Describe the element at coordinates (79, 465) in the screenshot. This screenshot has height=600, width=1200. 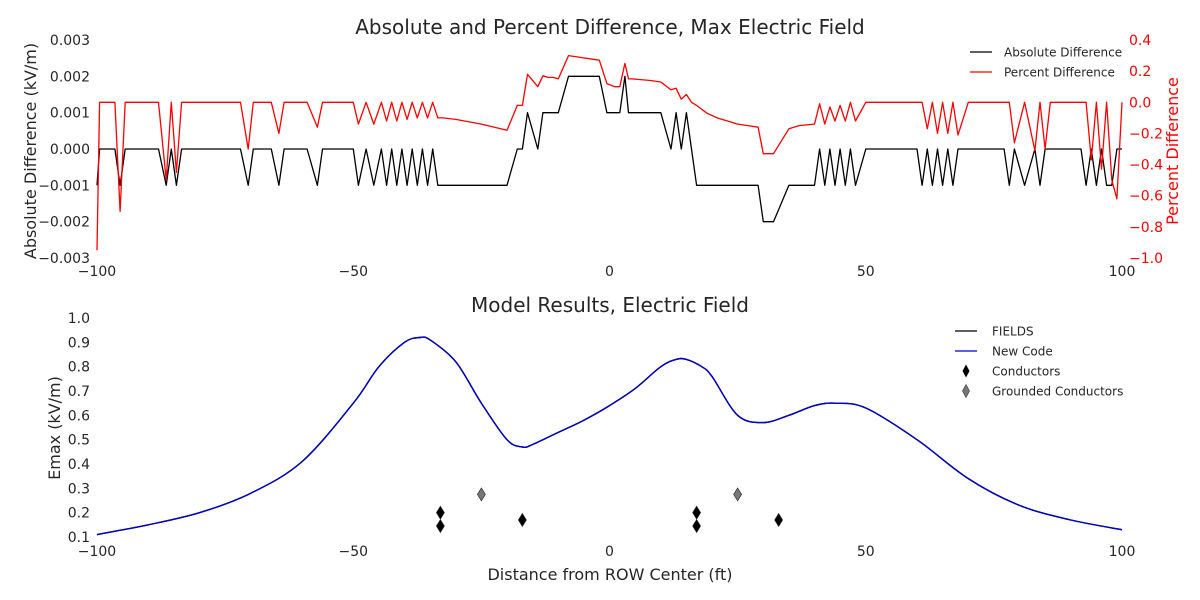
I see `bottom-y-tick-label: 0.4` at that location.